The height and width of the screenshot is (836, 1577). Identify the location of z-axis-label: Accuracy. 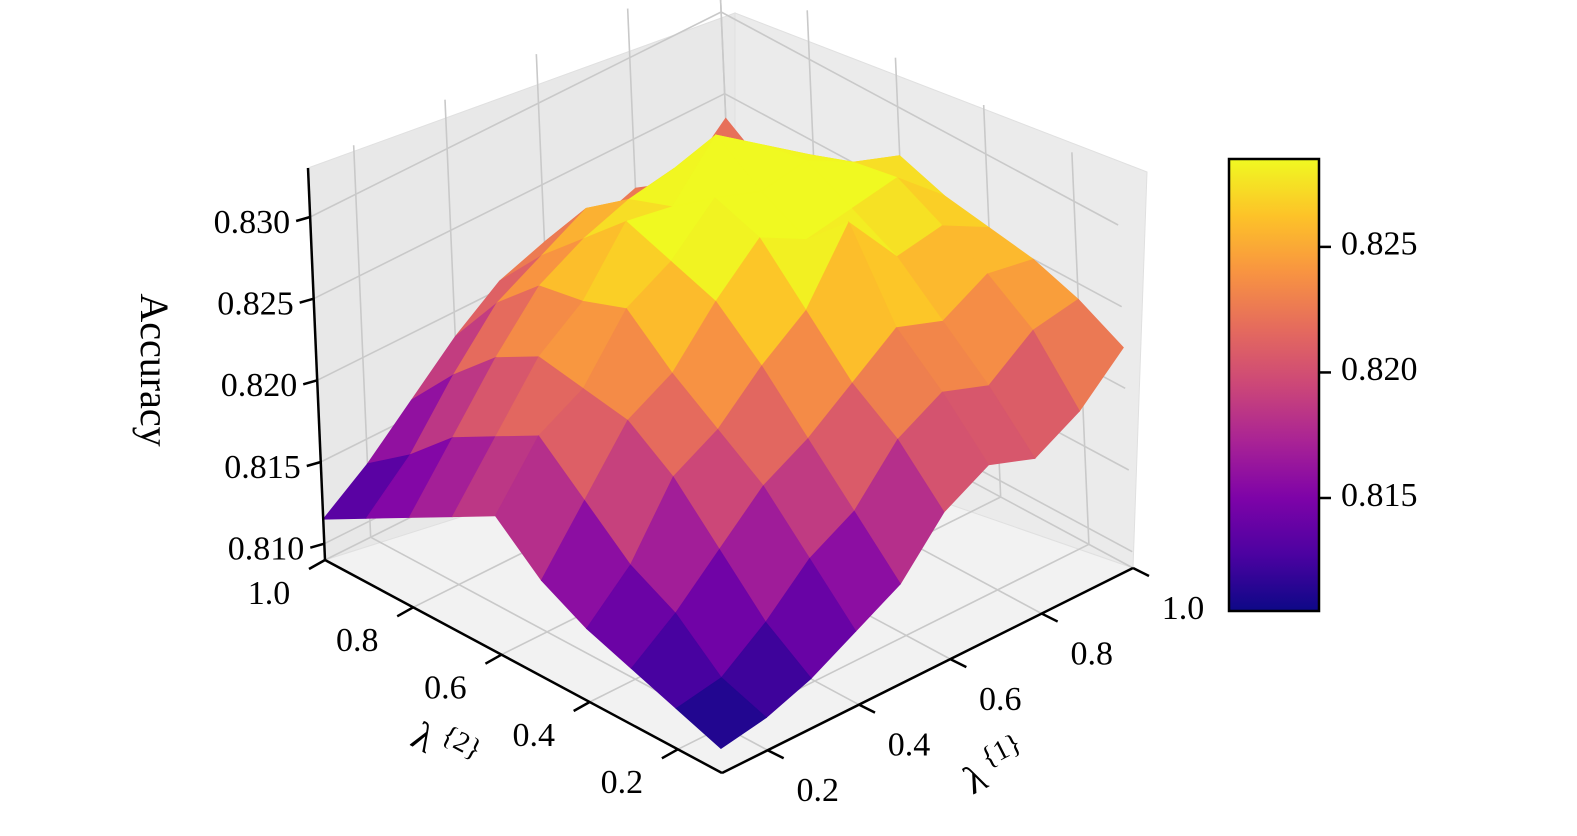
(154, 369).